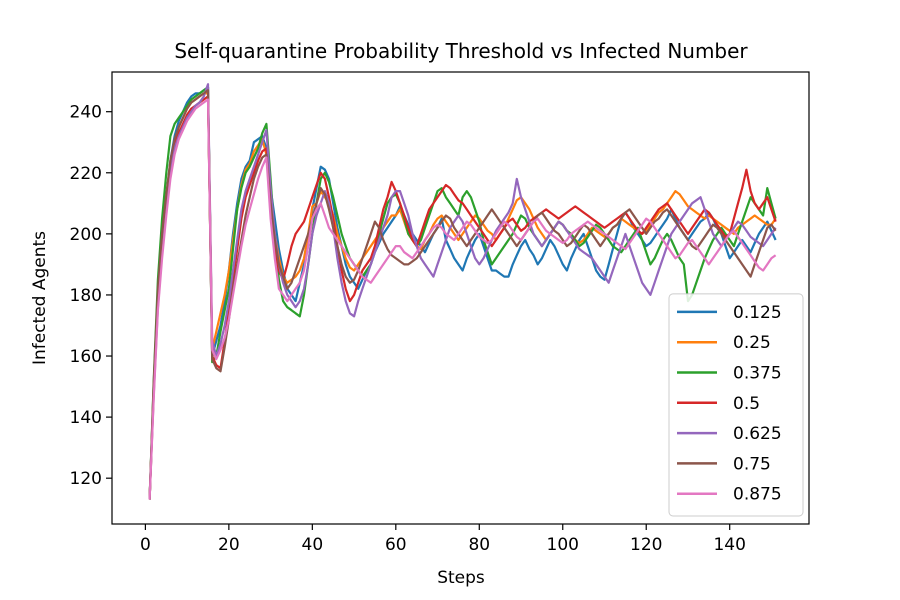  I want to click on x-tick-label: 60, so click(396, 545).